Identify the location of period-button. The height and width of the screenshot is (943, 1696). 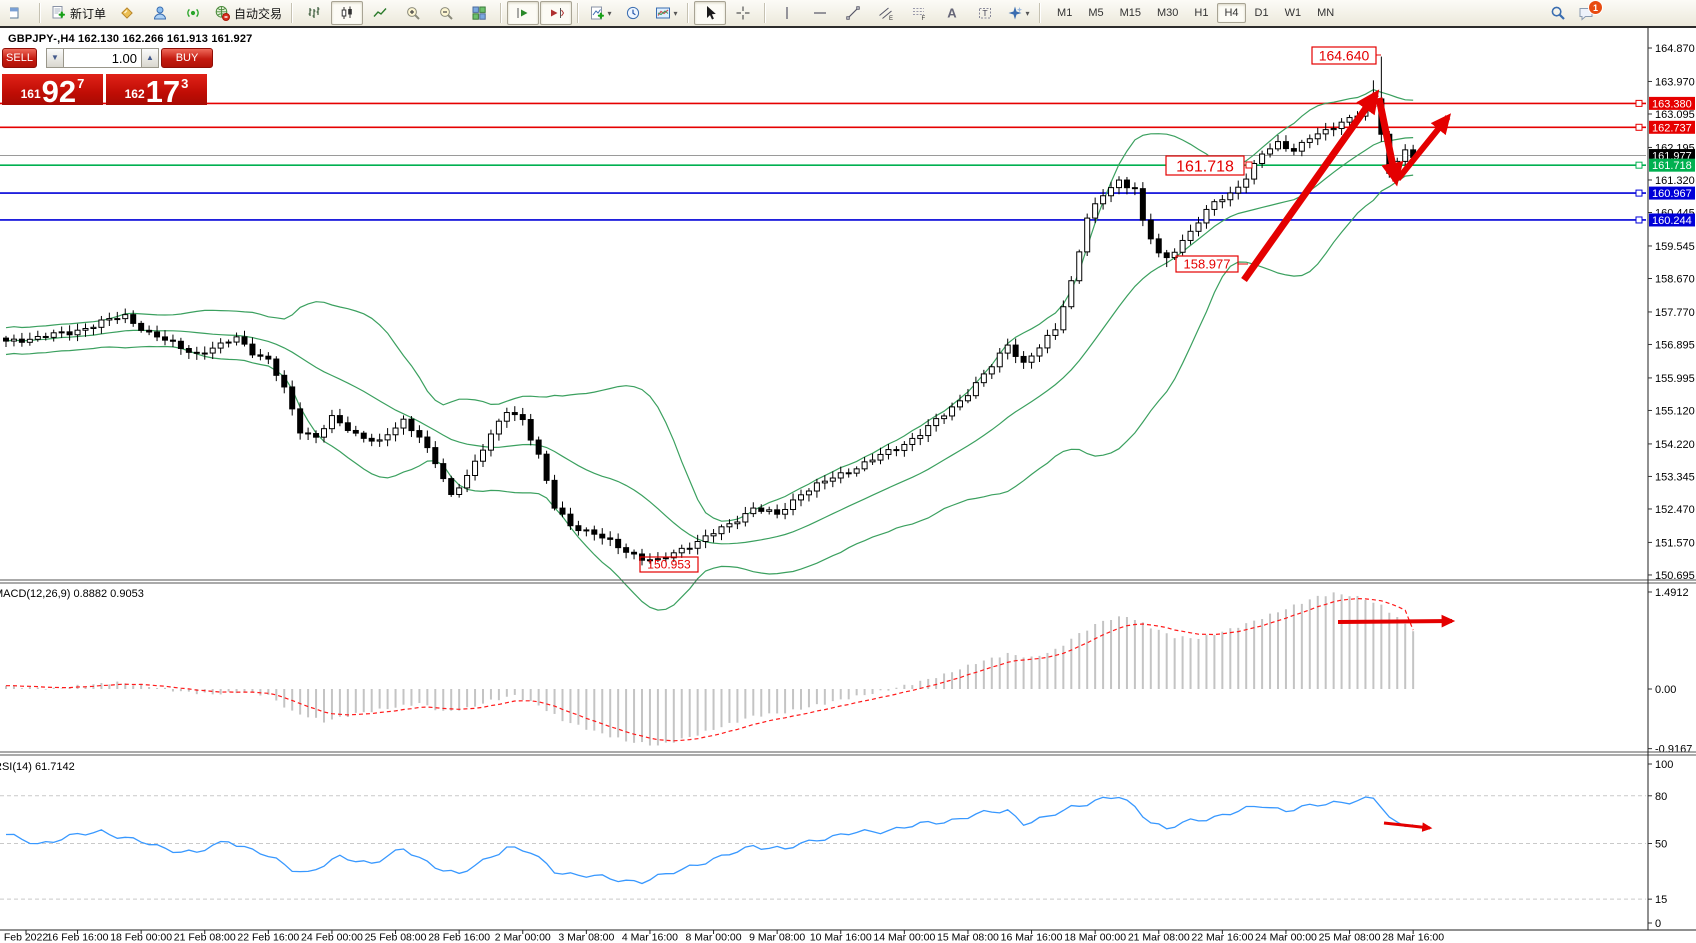
(633, 13).